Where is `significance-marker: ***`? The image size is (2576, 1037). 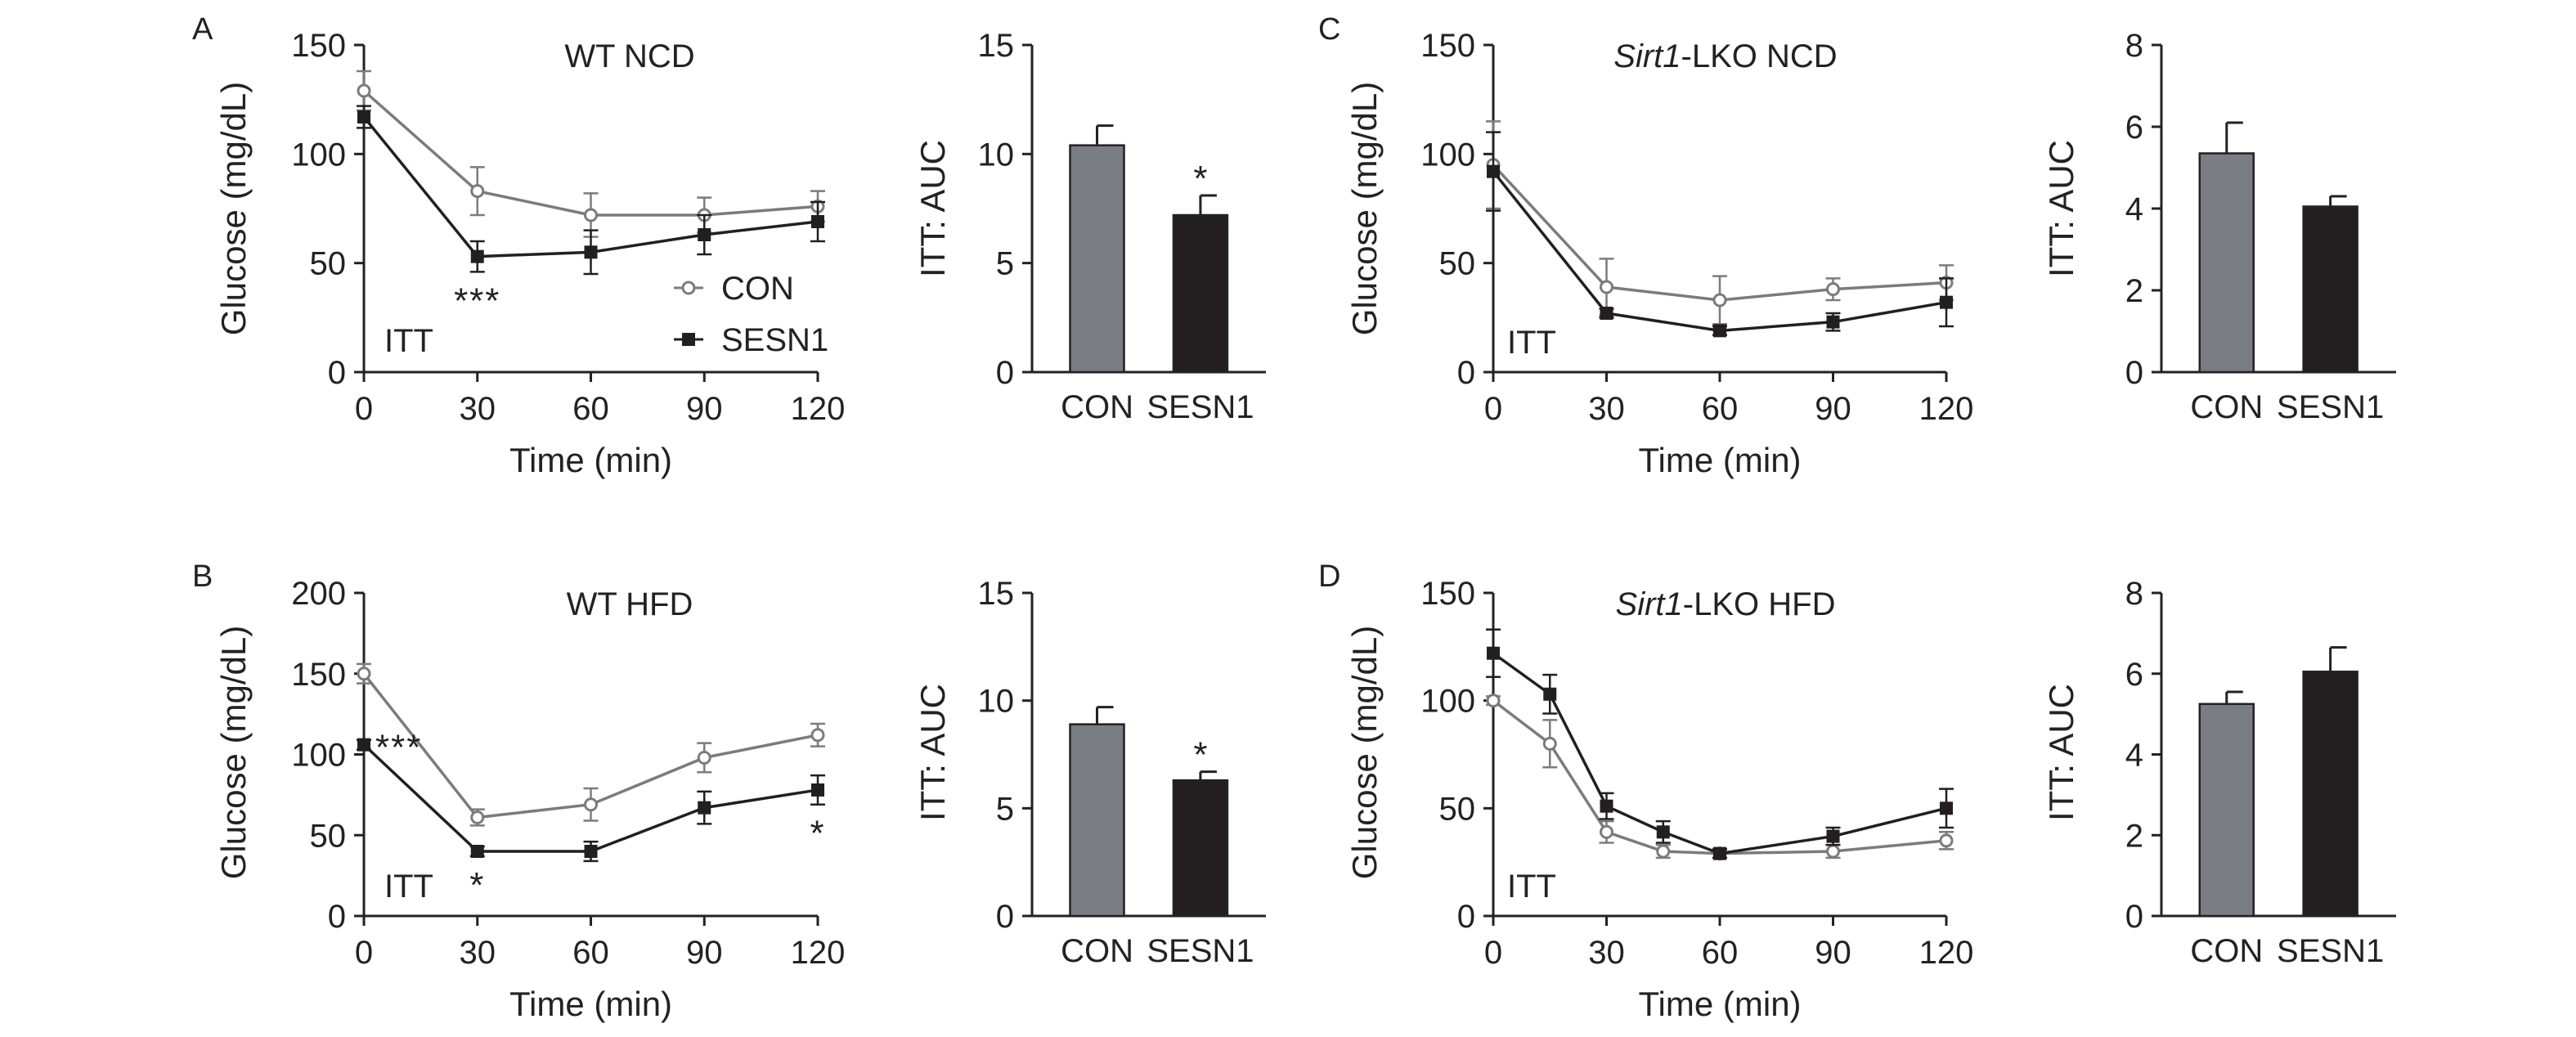
significance-marker: *** is located at coordinates (477, 301).